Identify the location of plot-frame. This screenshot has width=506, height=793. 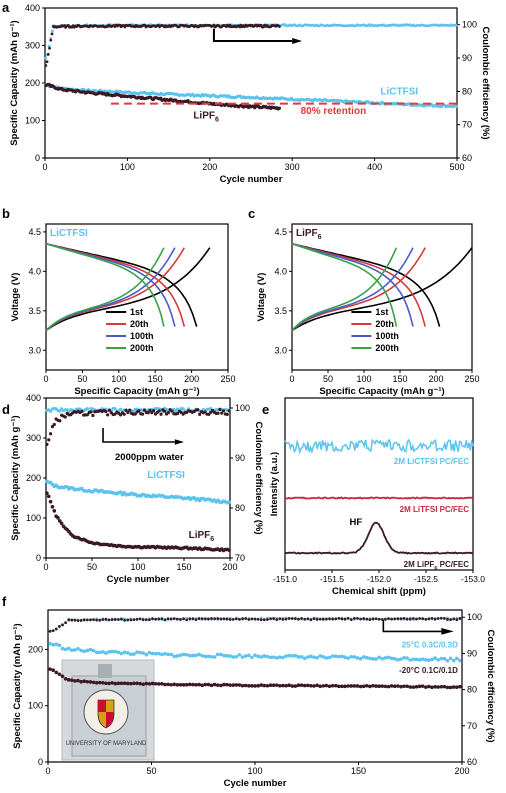
(379, 484).